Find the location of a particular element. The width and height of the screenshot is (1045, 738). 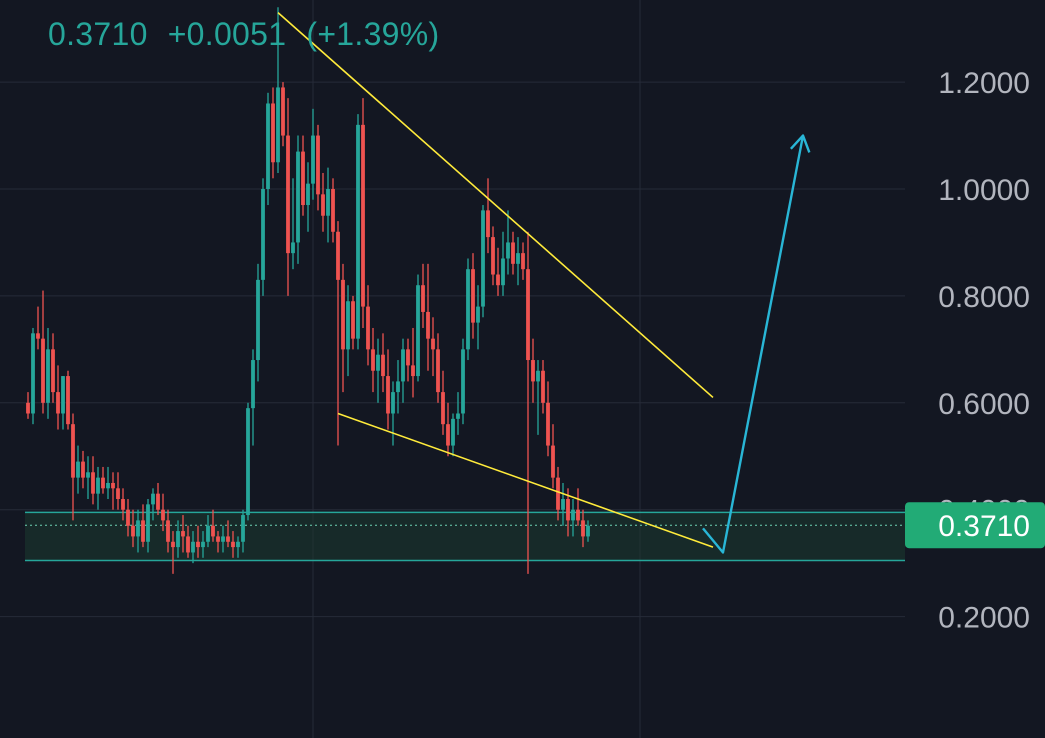

y-tick-label: 0.2000 is located at coordinates (984, 618).